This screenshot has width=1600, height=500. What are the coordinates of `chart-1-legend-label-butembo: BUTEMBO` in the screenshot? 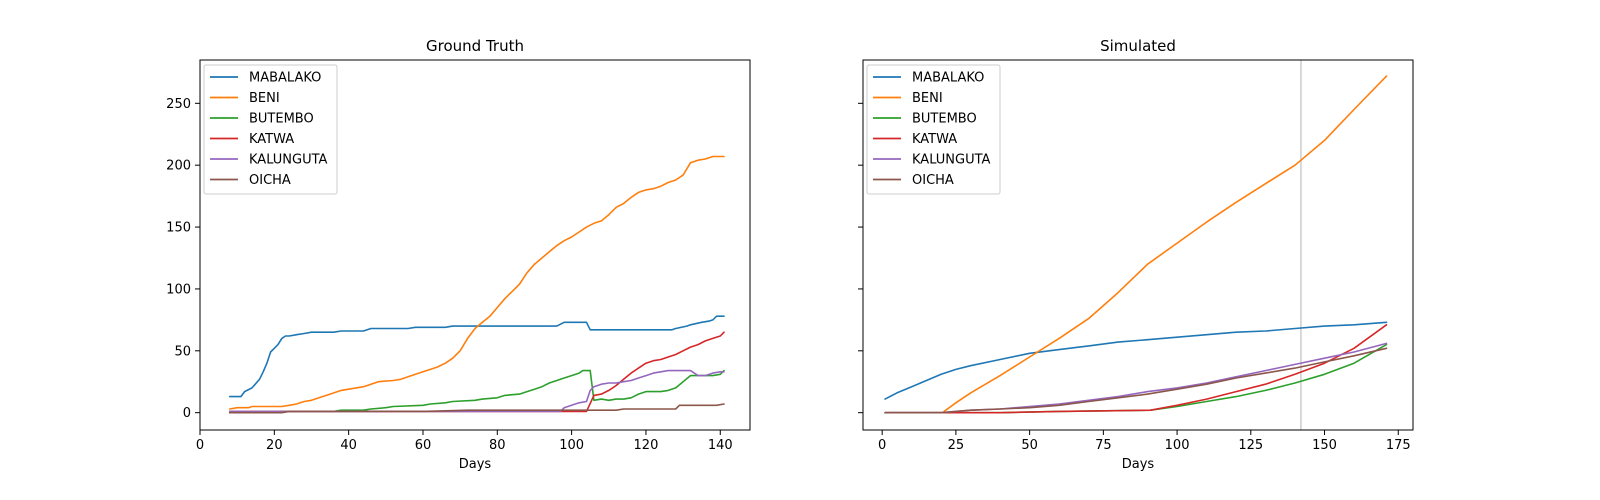 It's located at (944, 119).